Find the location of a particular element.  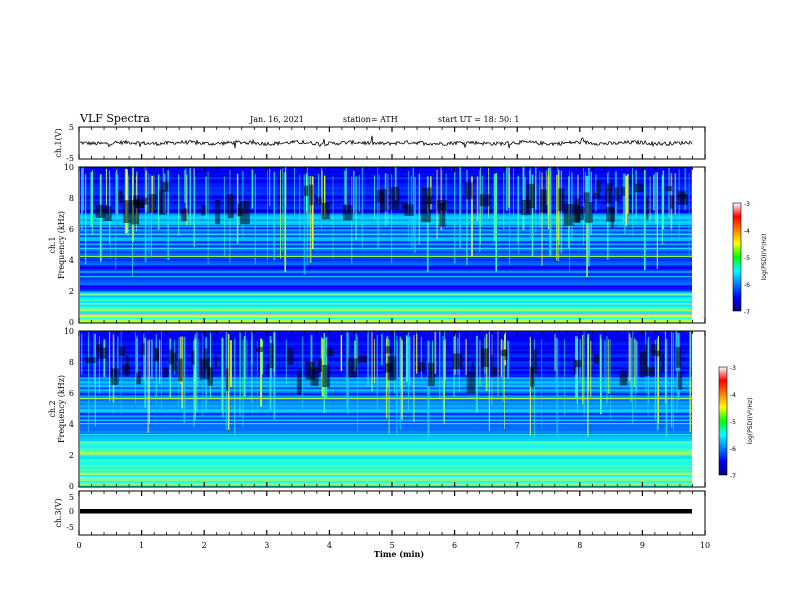

ch3-waveform-ticks is located at coordinates (392, 513).